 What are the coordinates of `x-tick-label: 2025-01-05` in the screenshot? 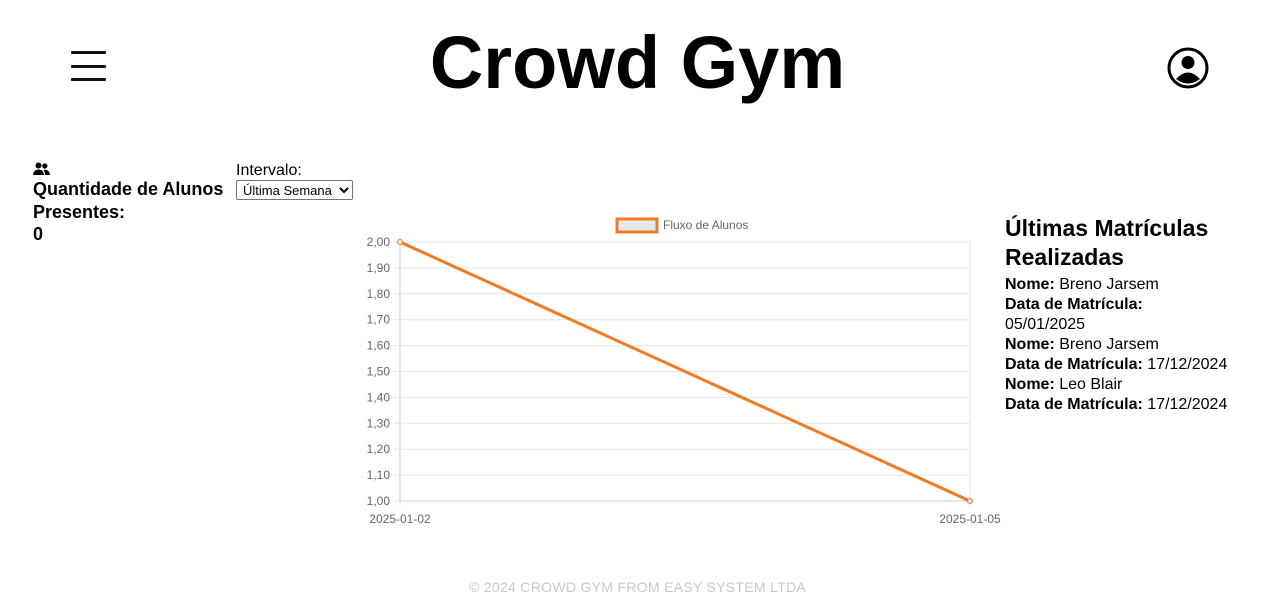 It's located at (970, 519).